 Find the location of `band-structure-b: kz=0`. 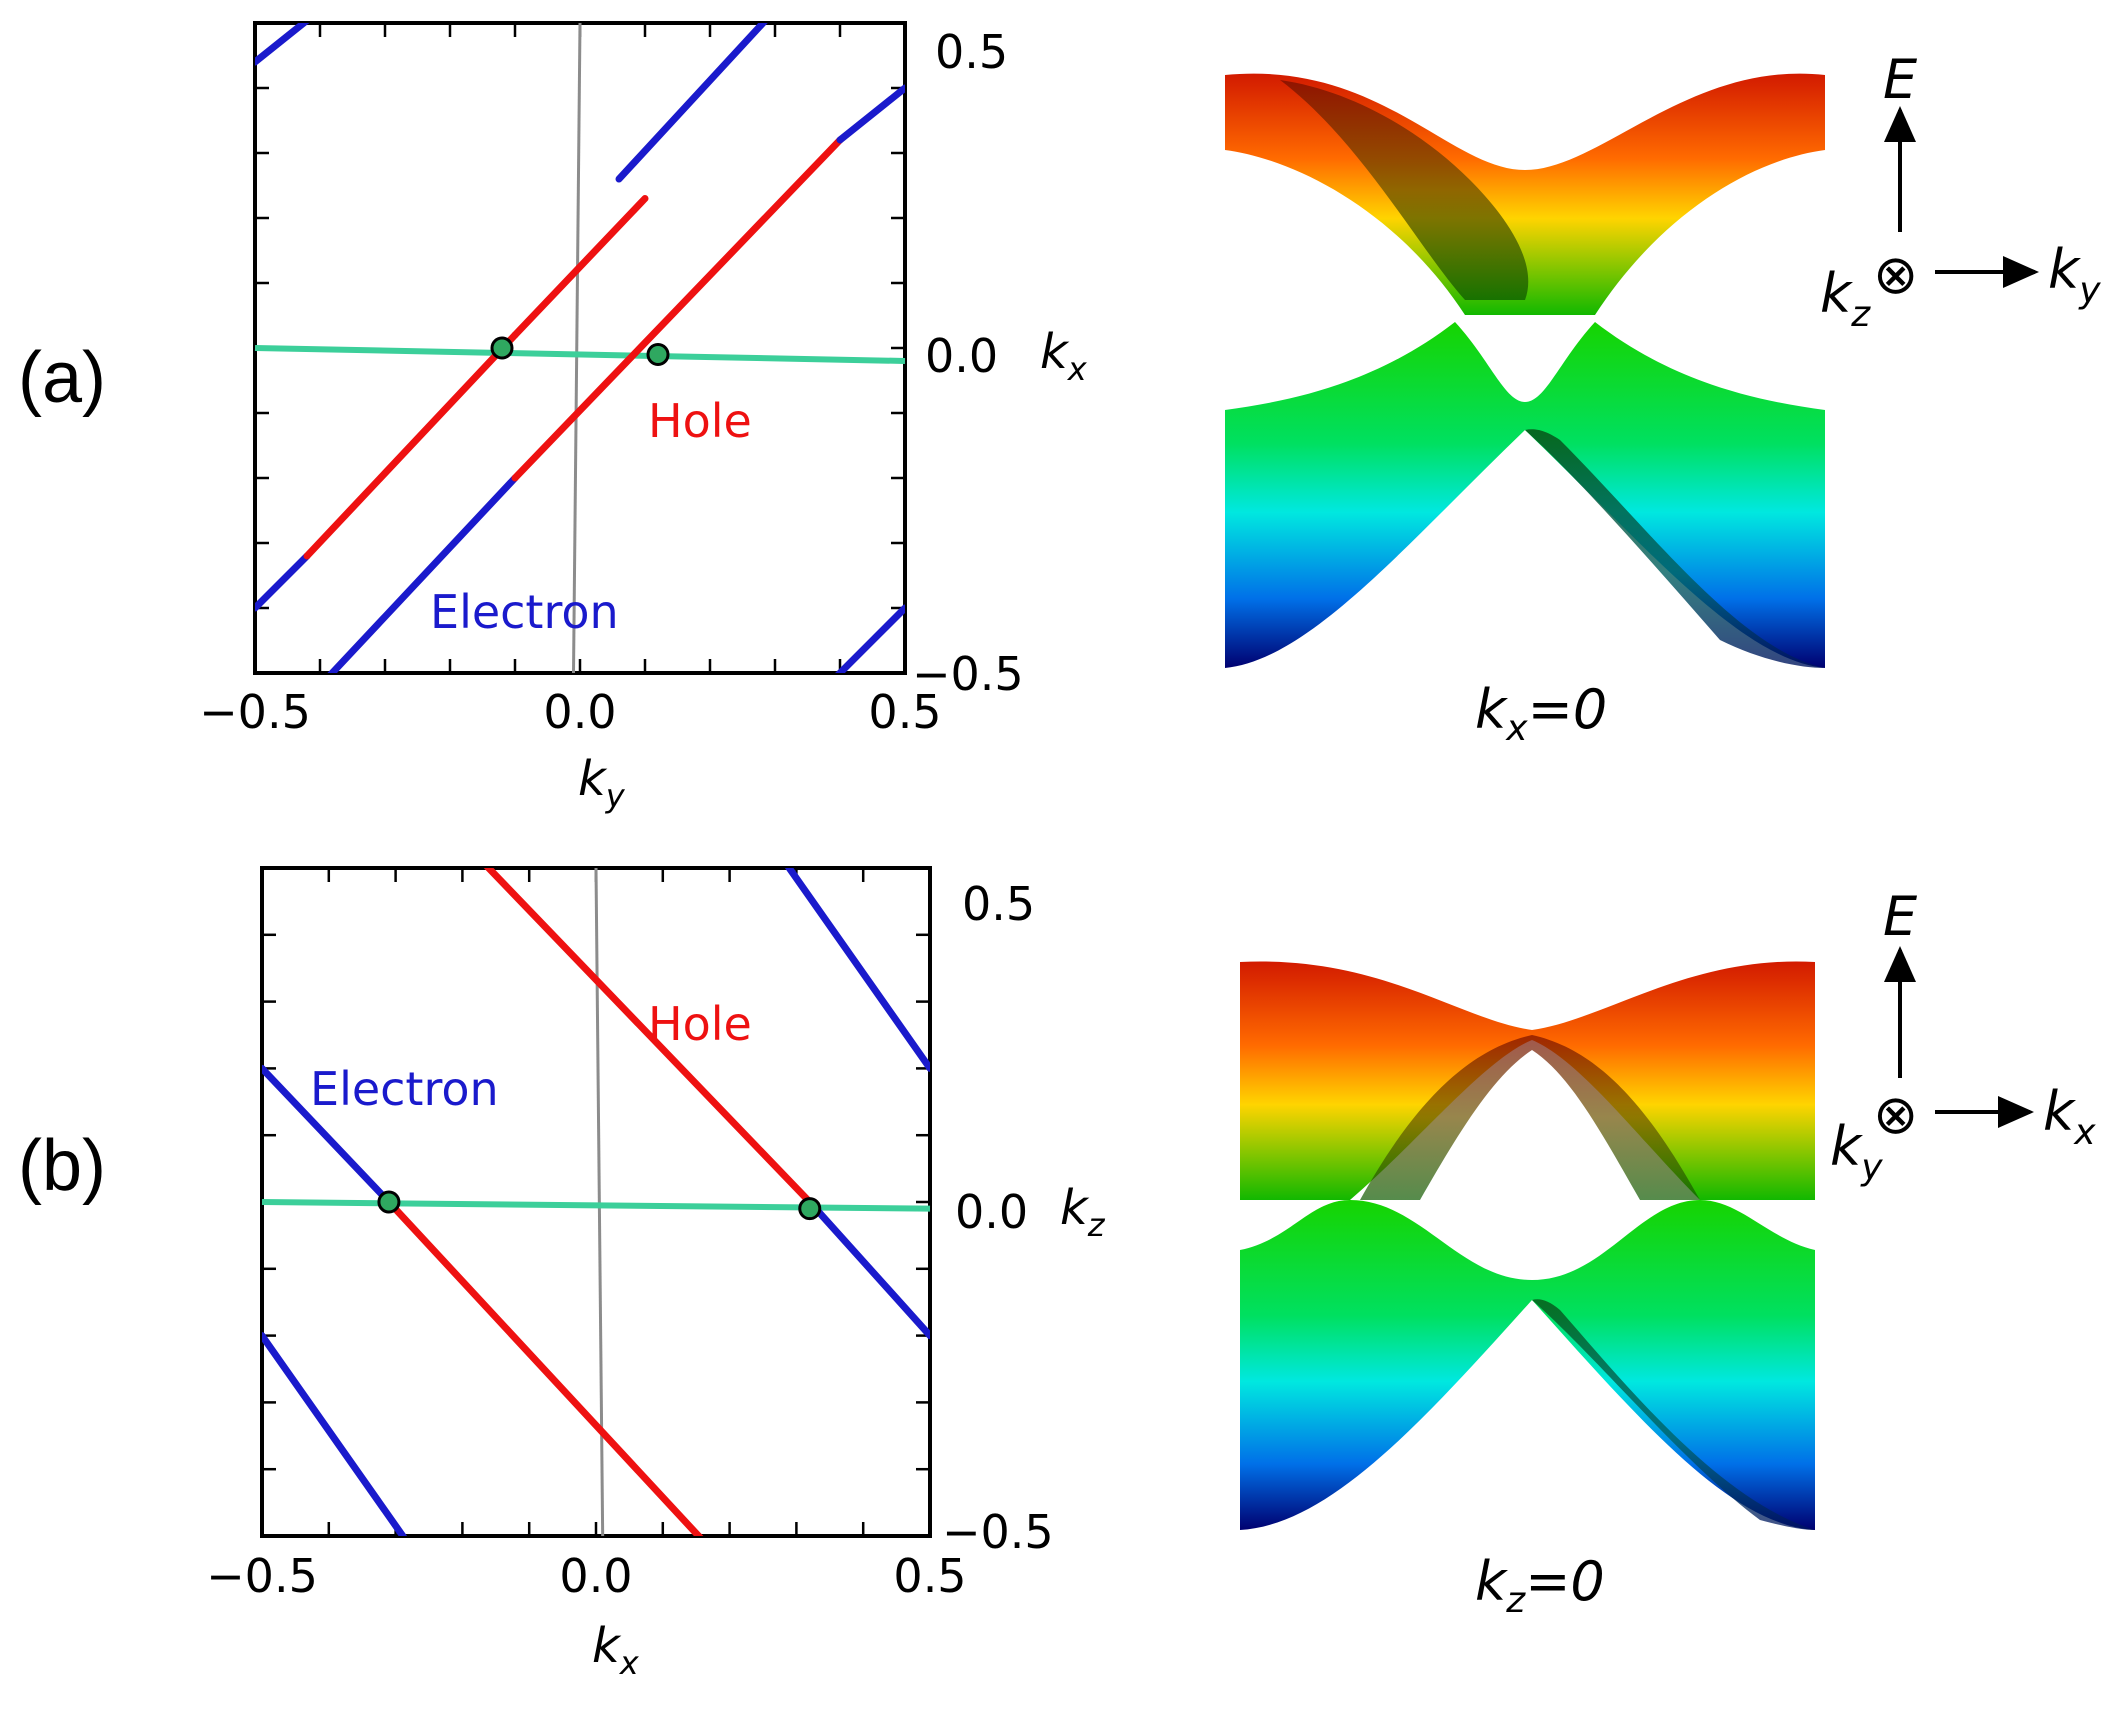

band-structure-b: kz=0 is located at coordinates (1527, 1291).